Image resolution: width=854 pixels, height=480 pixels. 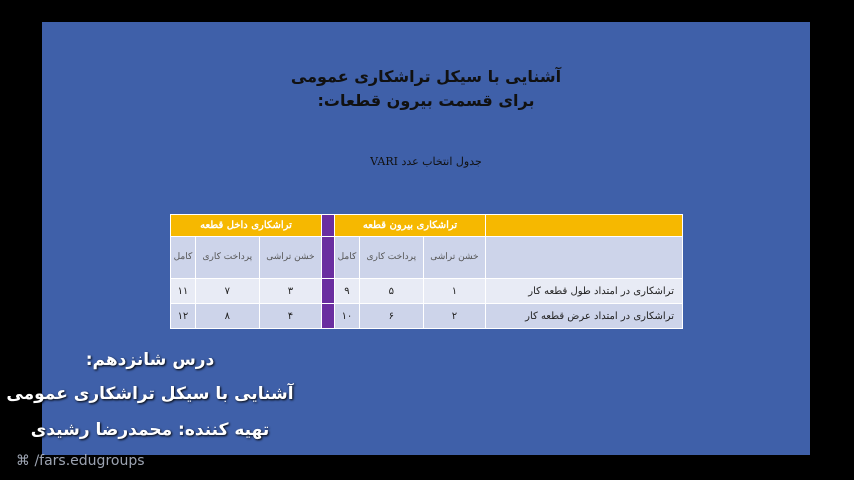 What do you see at coordinates (347, 291) in the screenshot?
I see `cell: ۹` at bounding box center [347, 291].